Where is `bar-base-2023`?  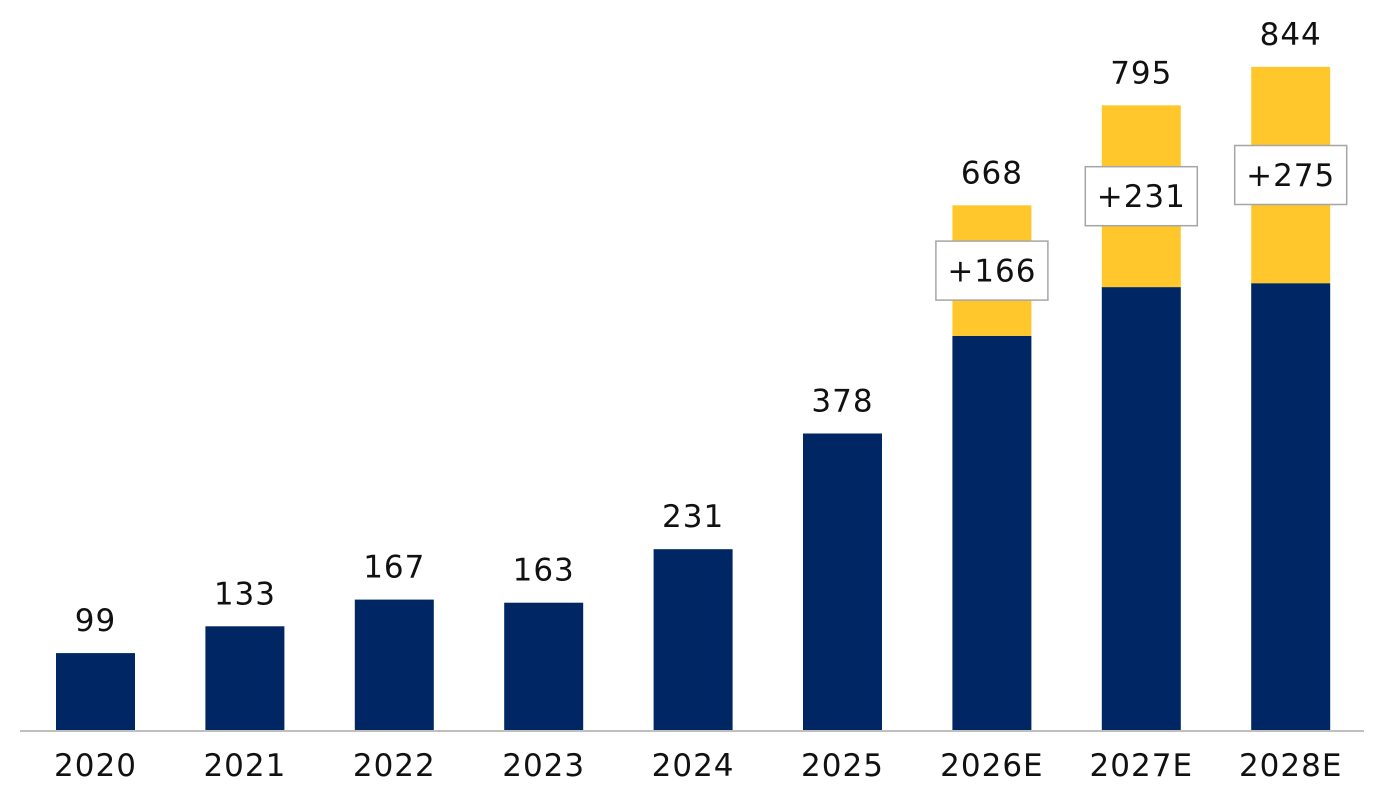 bar-base-2023 is located at coordinates (544, 666).